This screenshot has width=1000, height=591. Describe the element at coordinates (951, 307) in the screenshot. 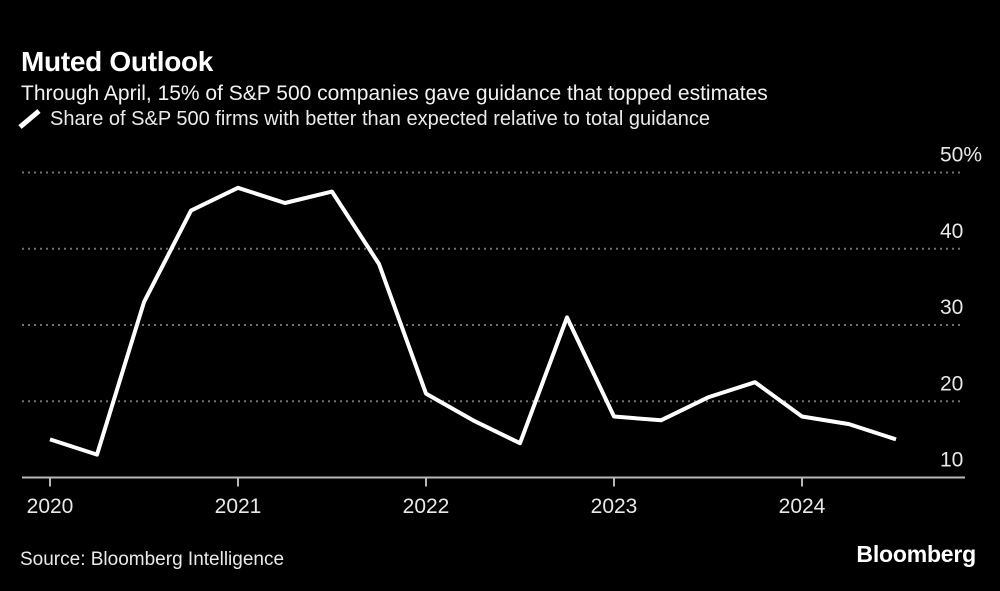

I see `y-axis-label-30: 30` at that location.